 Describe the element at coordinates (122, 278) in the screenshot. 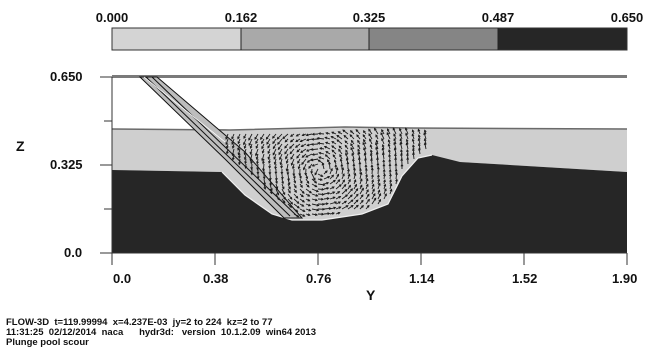

I see `y-tick-label: 0.0` at that location.